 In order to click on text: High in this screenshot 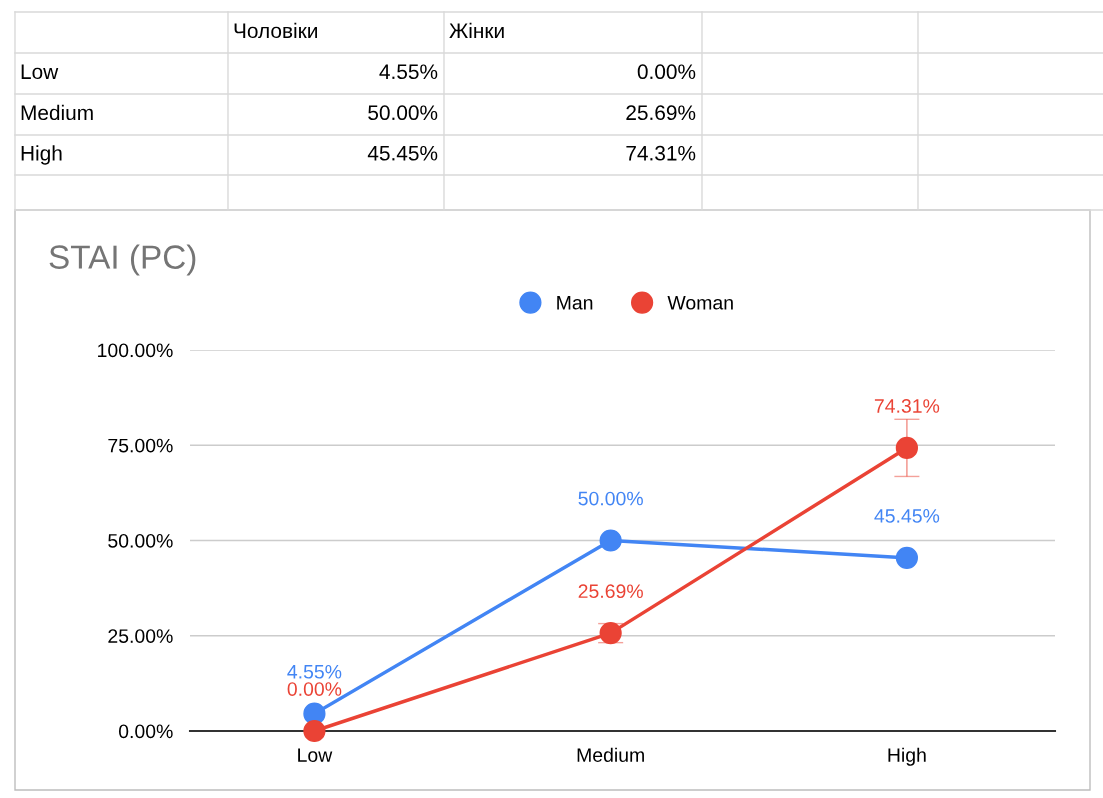, I will do `click(41, 155)`.